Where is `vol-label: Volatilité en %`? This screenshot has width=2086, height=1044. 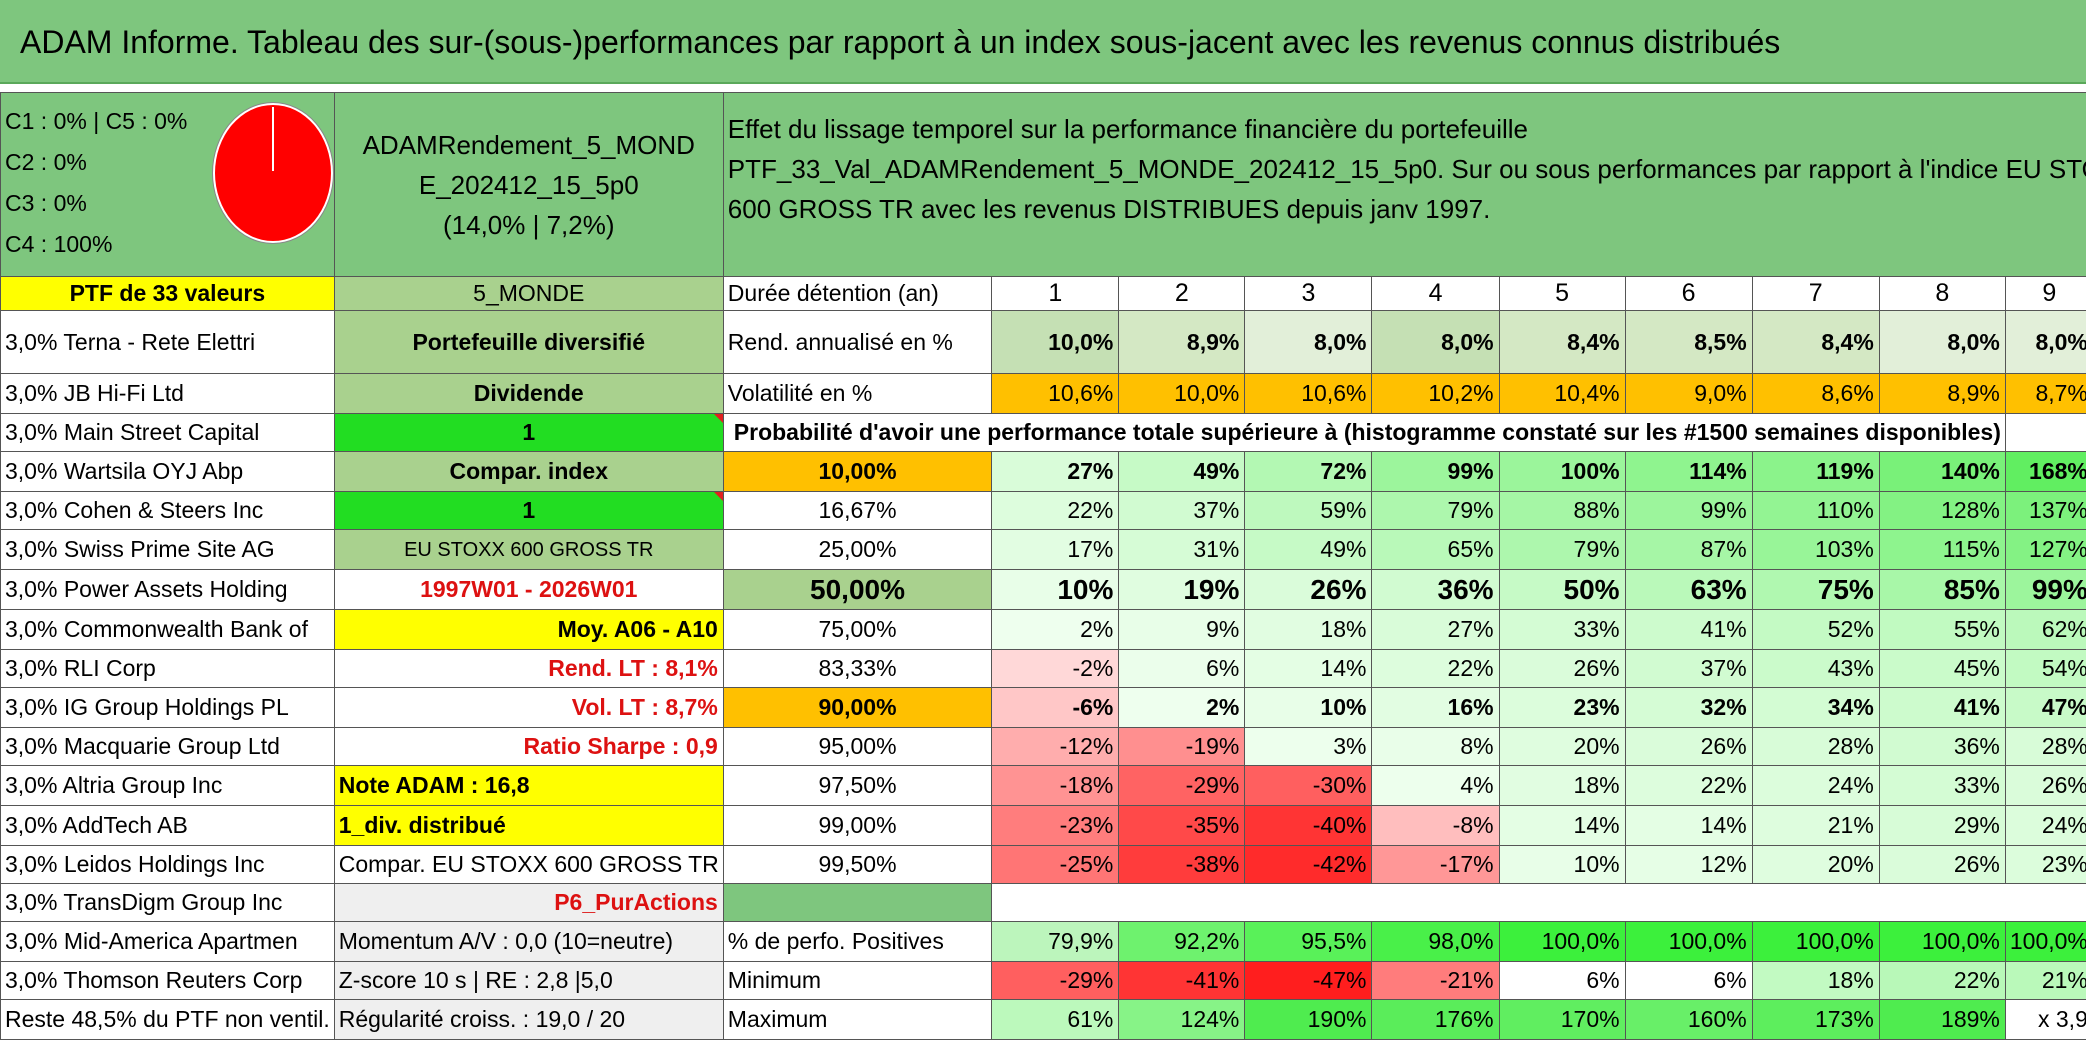 vol-label: Volatilité en % is located at coordinates (857, 393).